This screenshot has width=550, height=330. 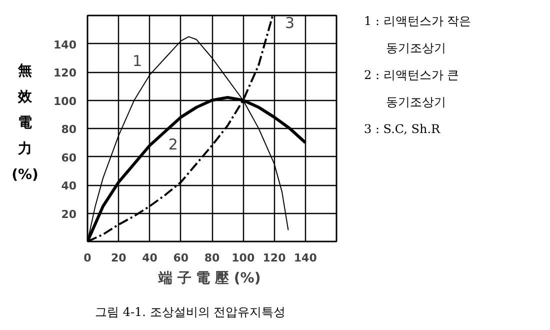 I want to click on y-tick-label: 120, so click(x=65, y=73).